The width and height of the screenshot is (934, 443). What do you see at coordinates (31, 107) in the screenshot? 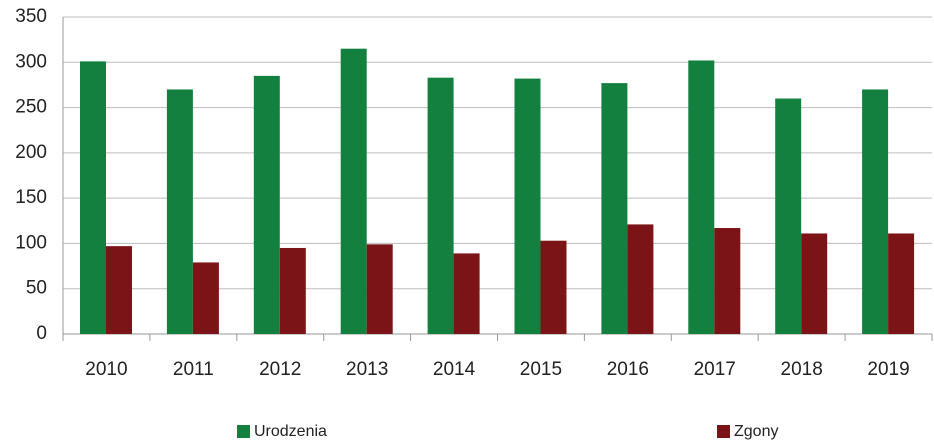
I see `y-tick-label: 250` at bounding box center [31, 107].